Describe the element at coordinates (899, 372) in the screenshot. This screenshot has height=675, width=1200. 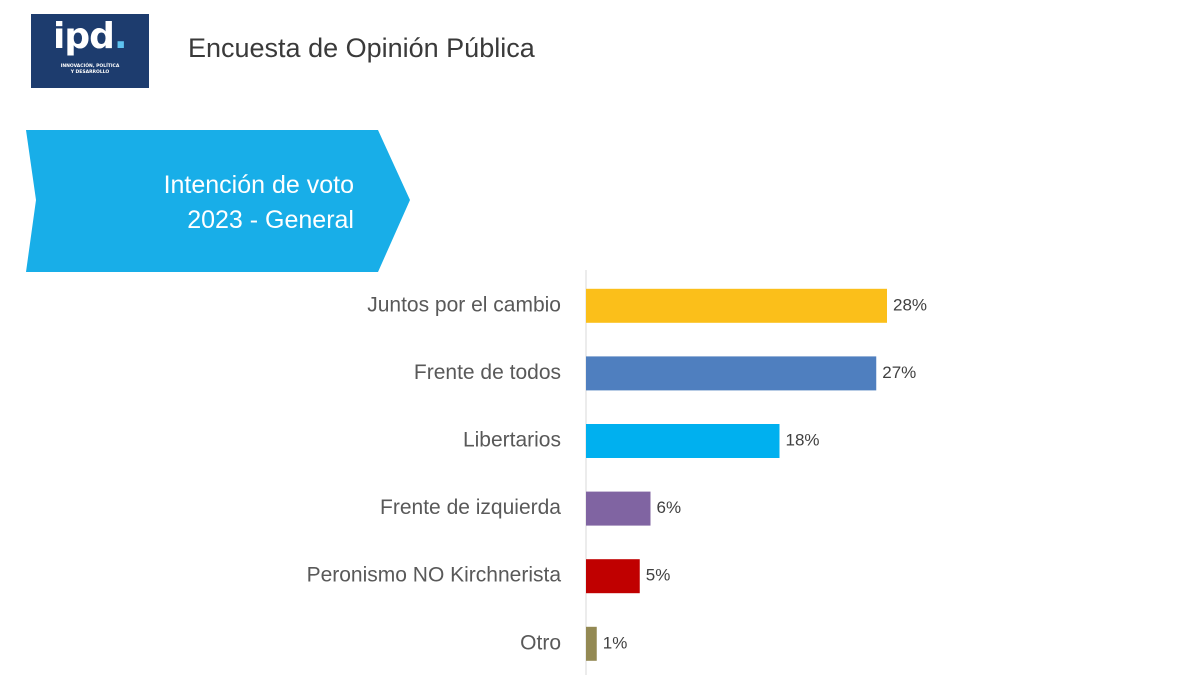
I see `value-label: 27%` at that location.